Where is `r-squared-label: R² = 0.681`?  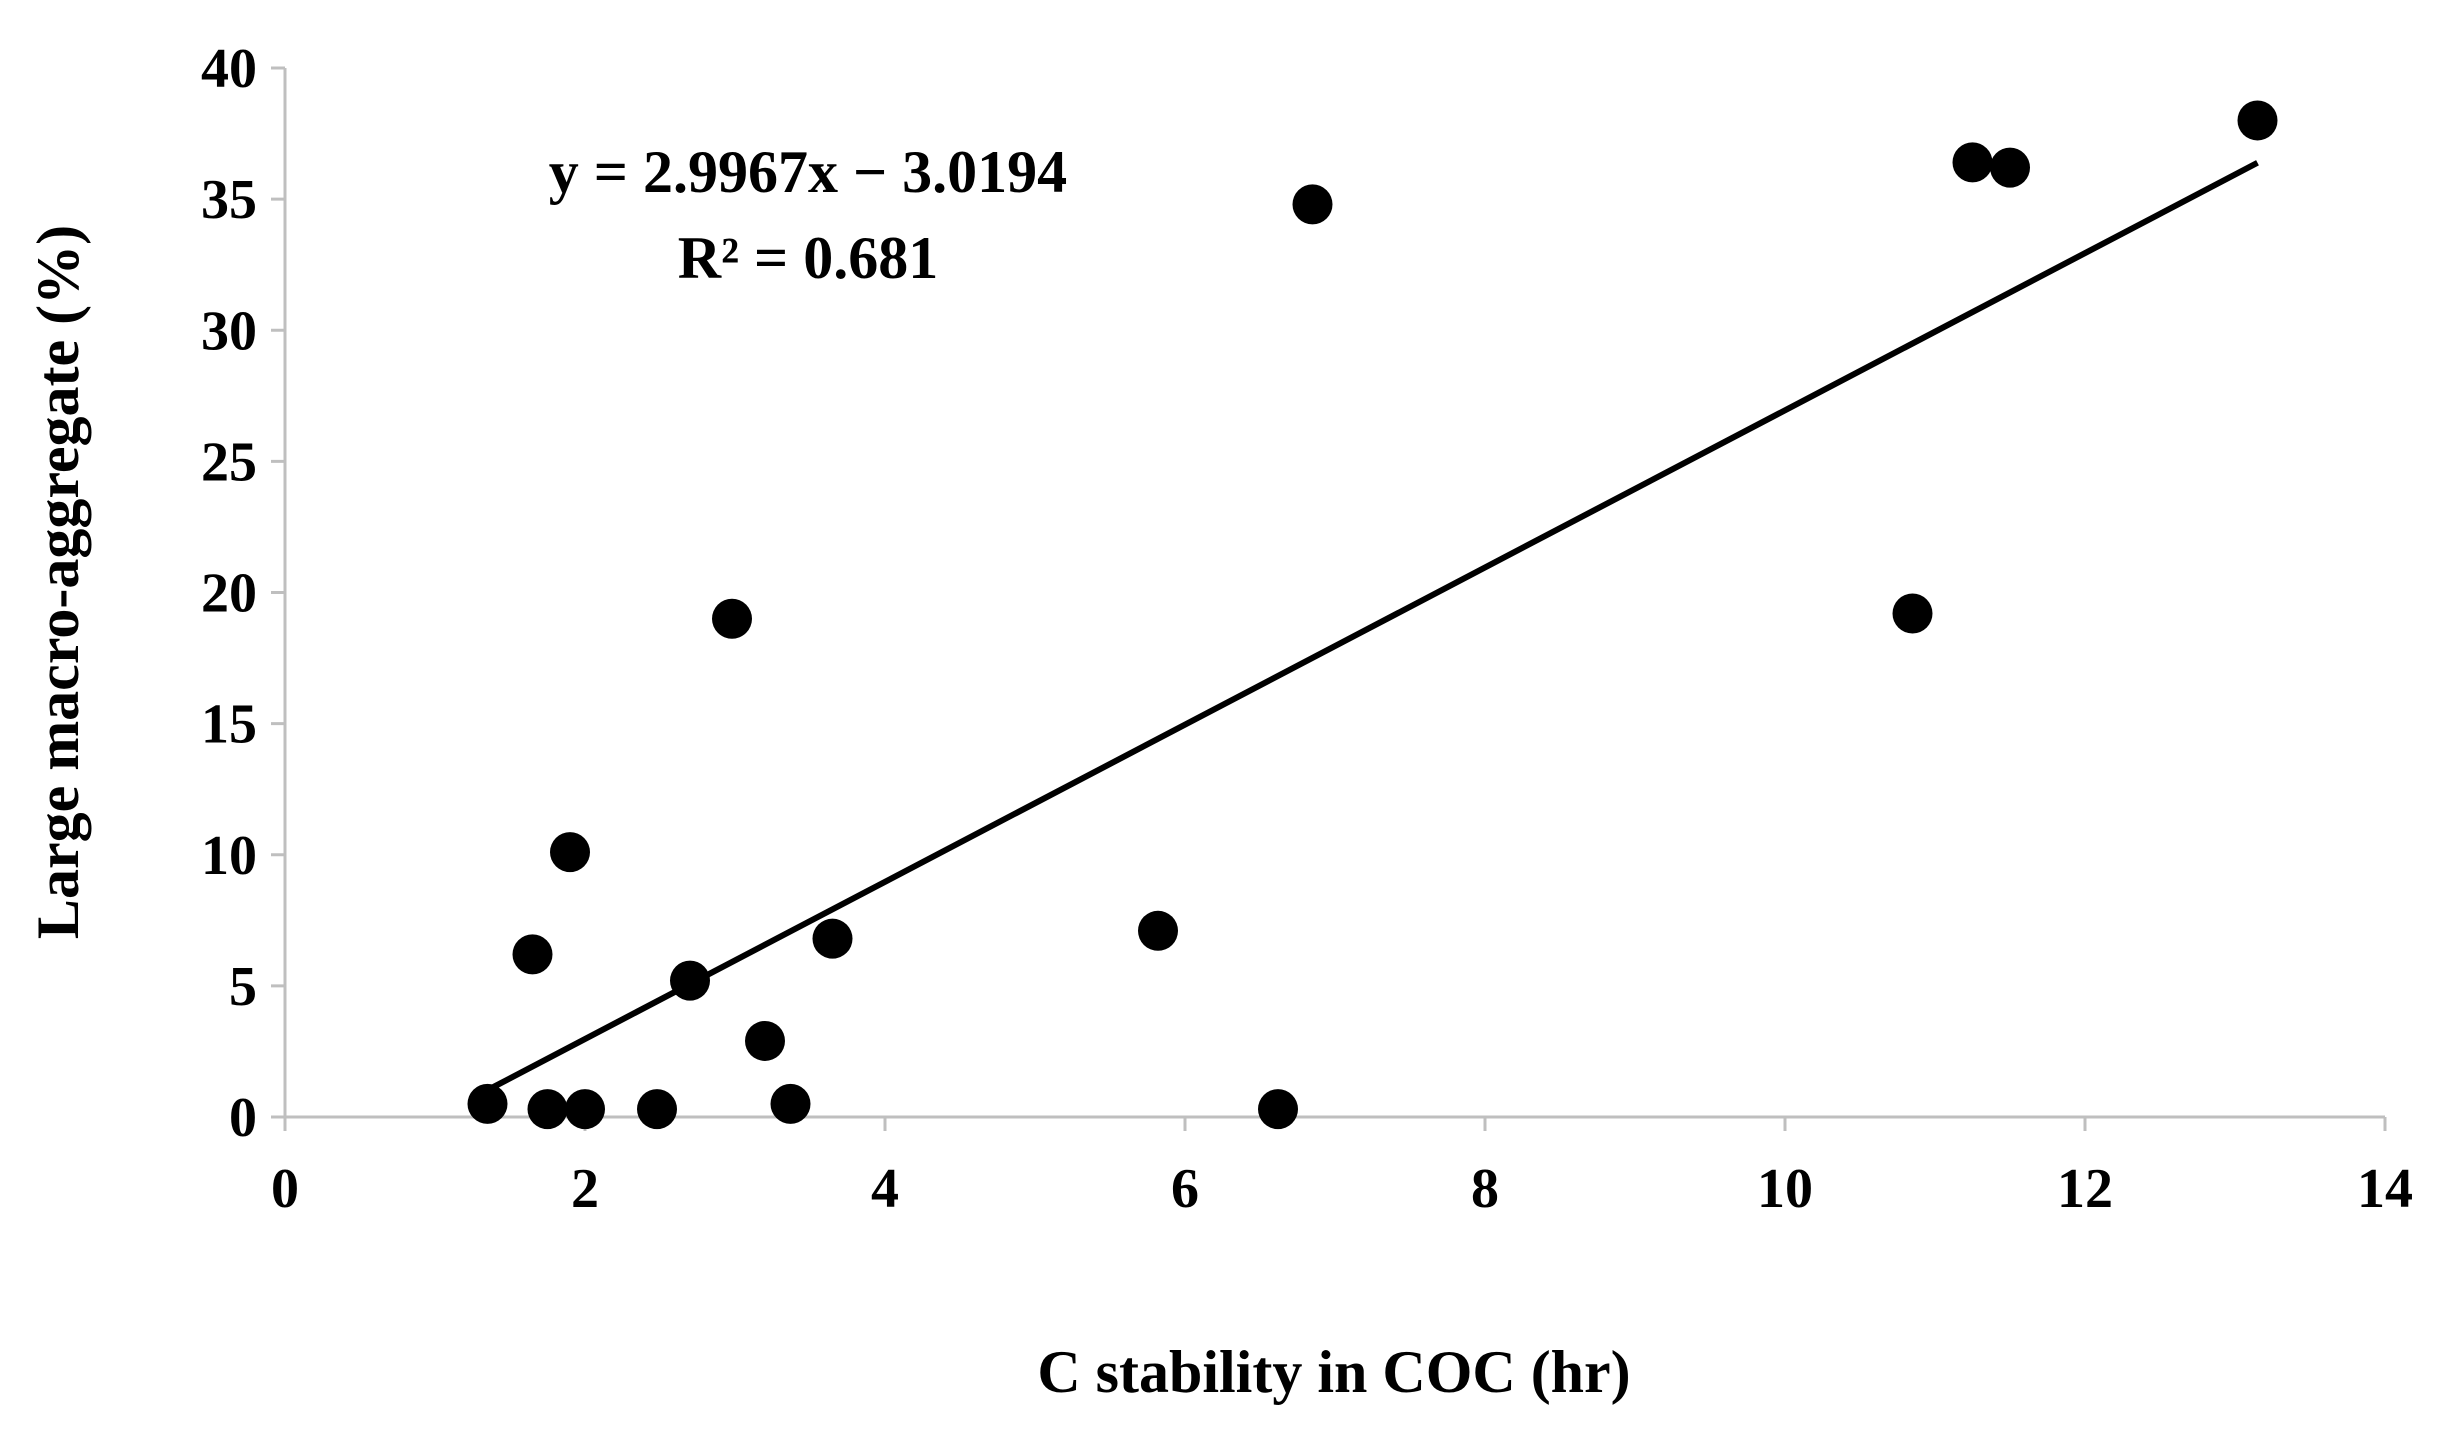
r-squared-label: R² = 0.681 is located at coordinates (808, 258).